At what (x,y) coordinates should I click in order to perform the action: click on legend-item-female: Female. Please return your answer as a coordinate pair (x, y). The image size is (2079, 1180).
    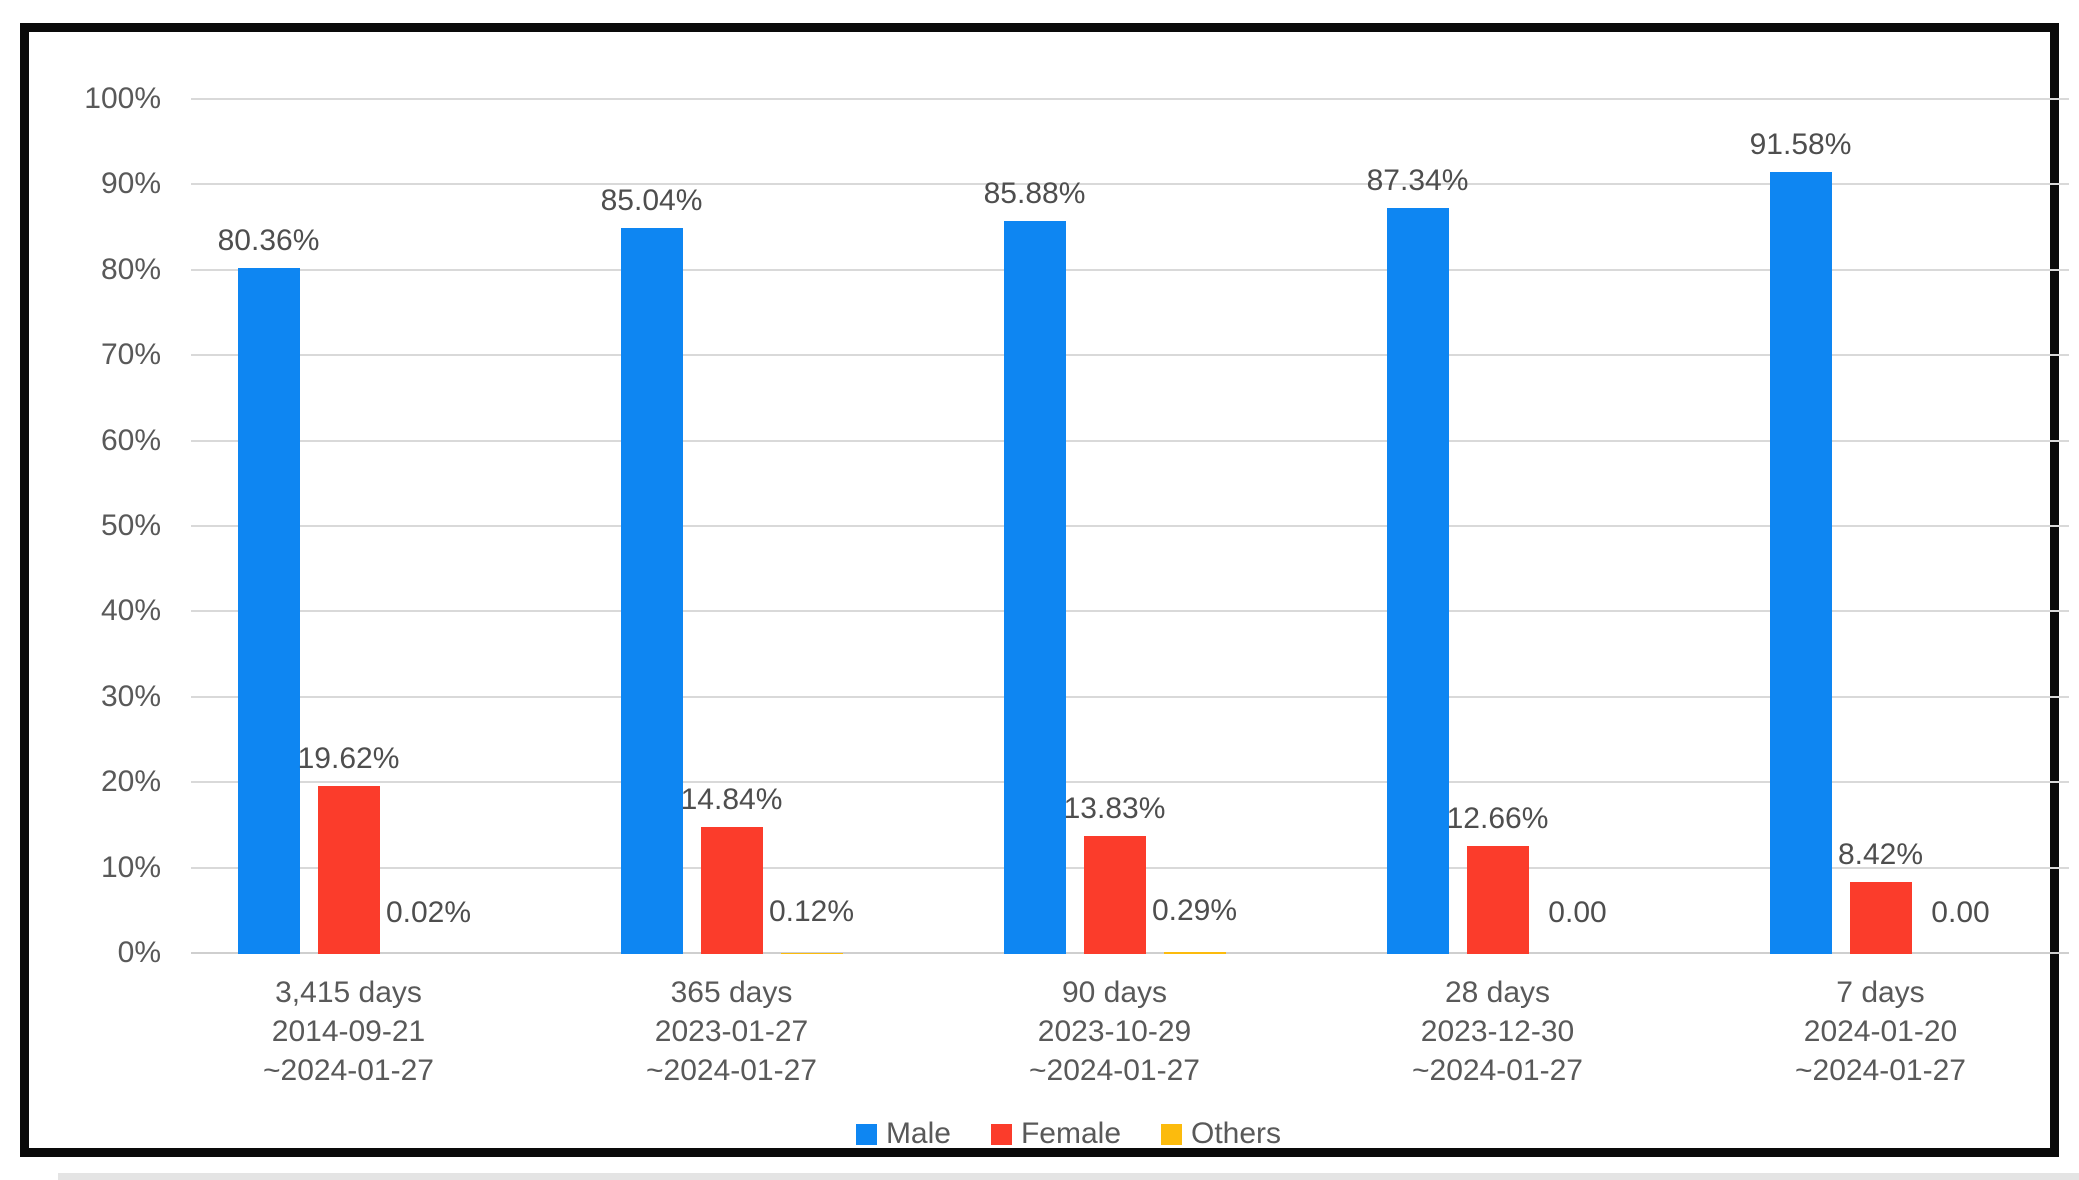
    Looking at the image, I should click on (1056, 1133).